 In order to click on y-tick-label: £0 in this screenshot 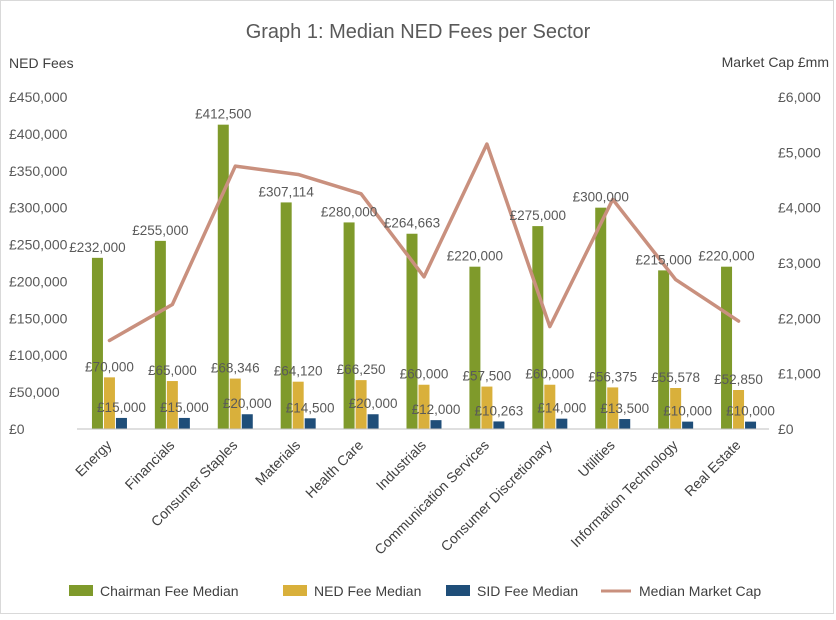, I will do `click(17, 429)`.